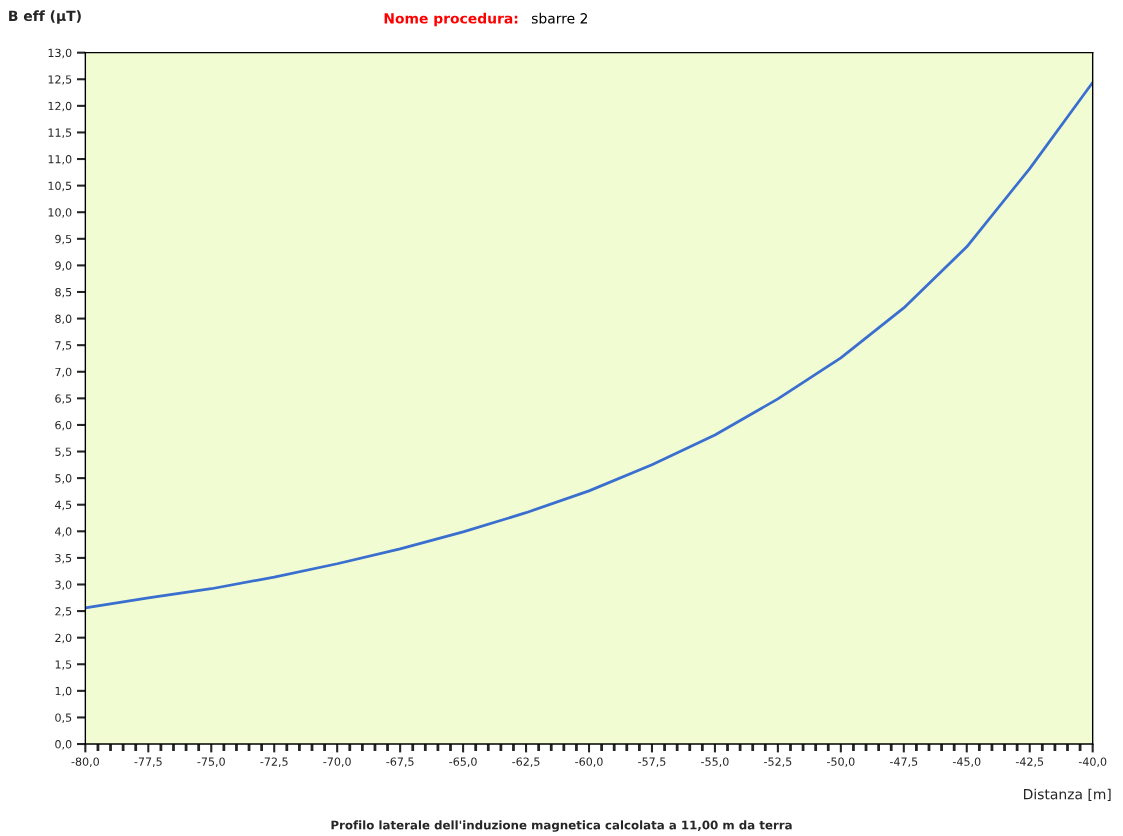 The image size is (1123, 836). I want to click on y-tick-label: 9,5, so click(63, 239).